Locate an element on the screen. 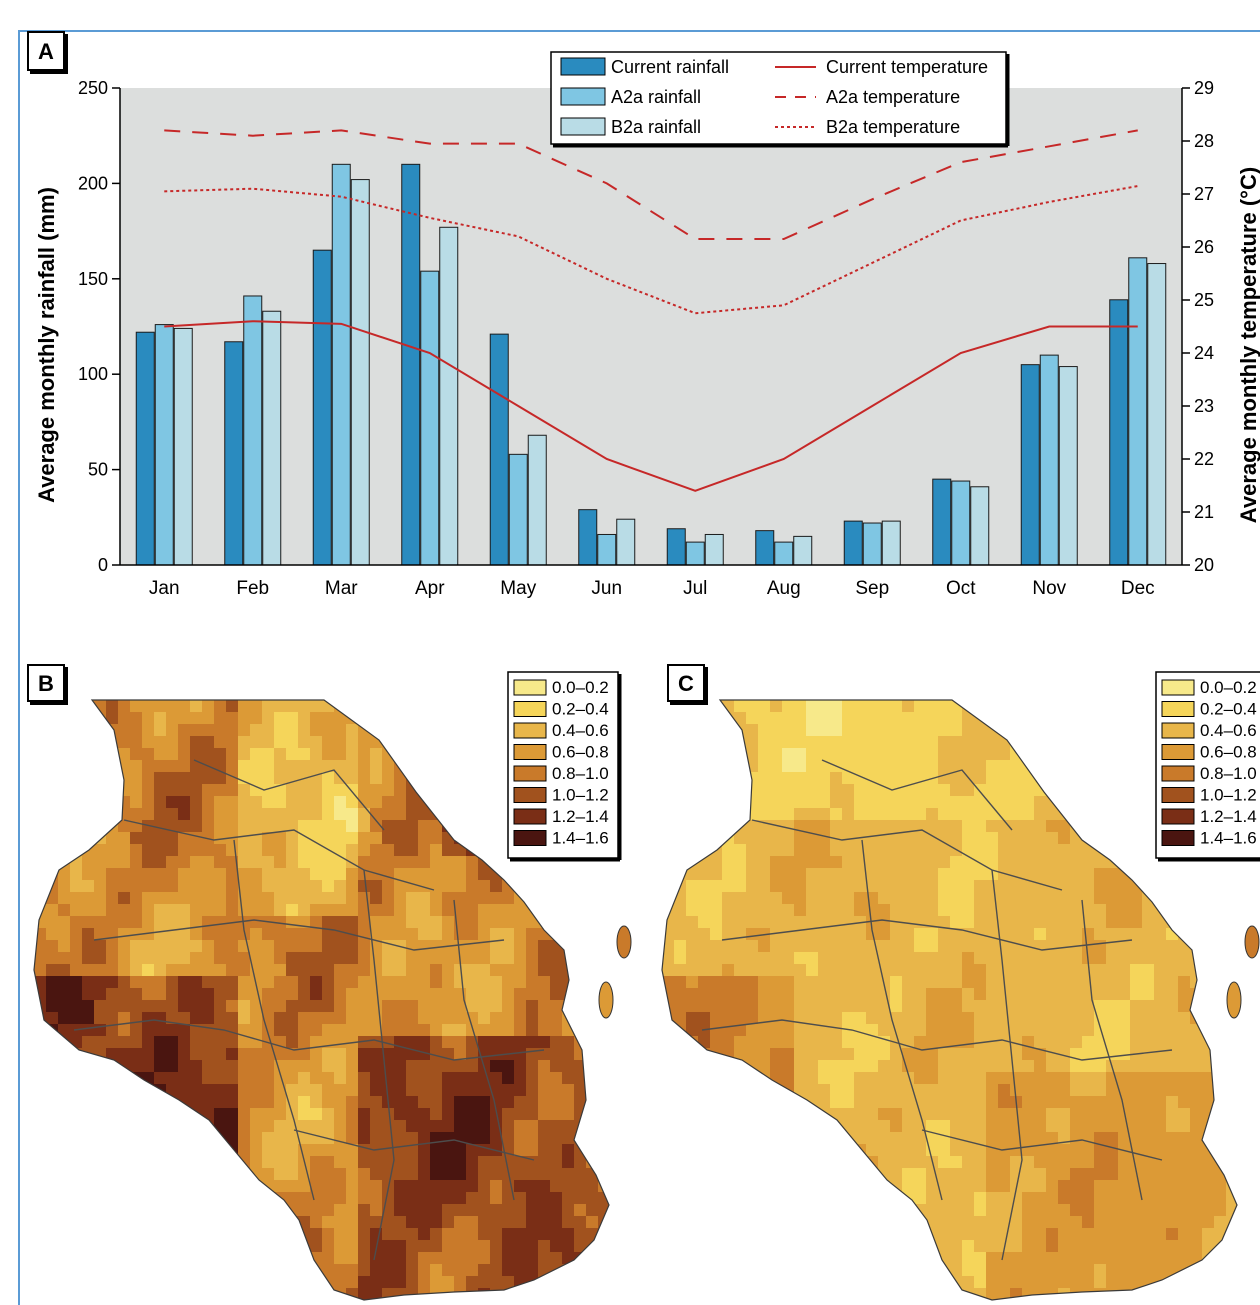 This screenshot has height=1305, width=1260. y2-tick-label: 28 is located at coordinates (1204, 141).